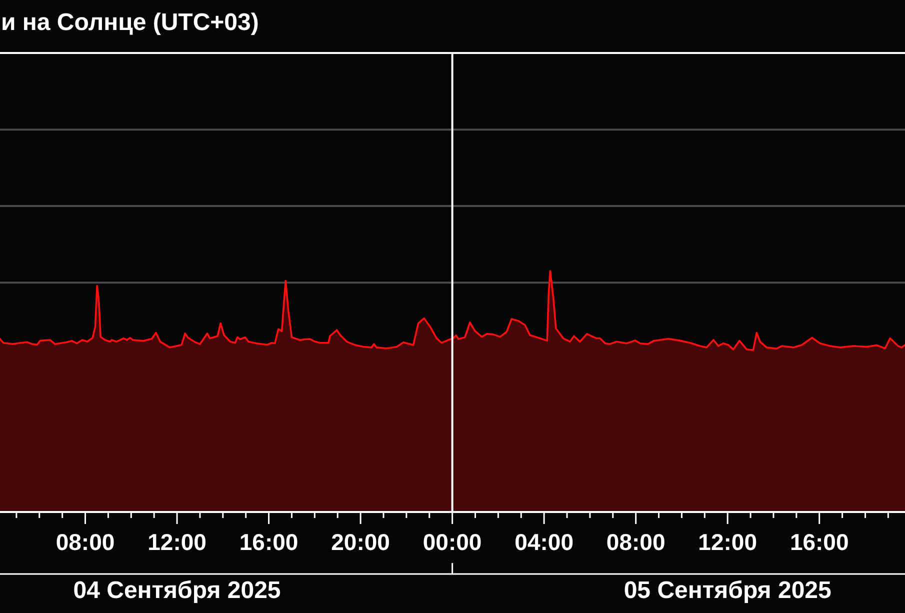  Describe the element at coordinates (130, 22) in the screenshot. I see `chart-title: и на Солнце (UTC+03)` at that location.